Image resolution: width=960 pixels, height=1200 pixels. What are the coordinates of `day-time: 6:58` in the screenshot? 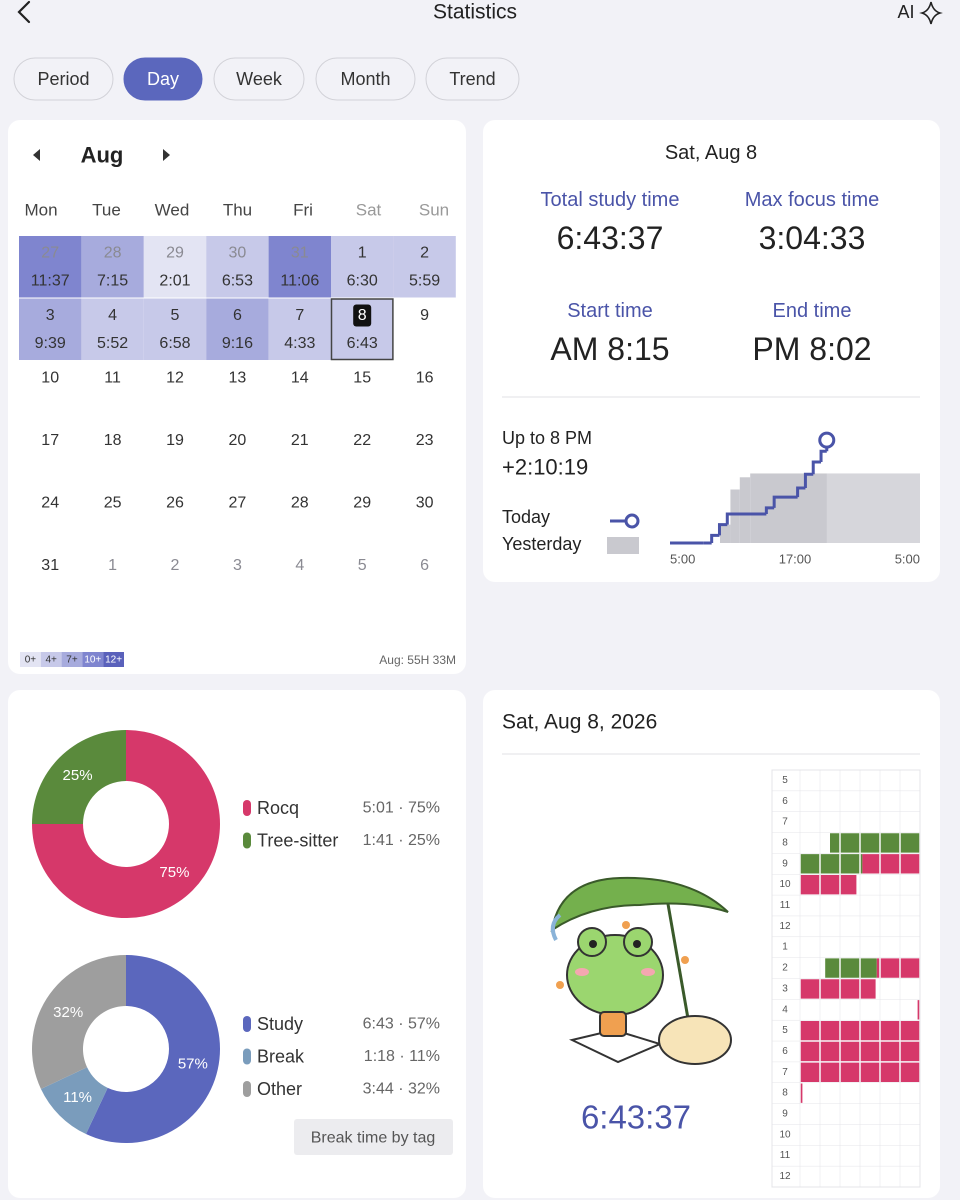 It's located at (174, 343).